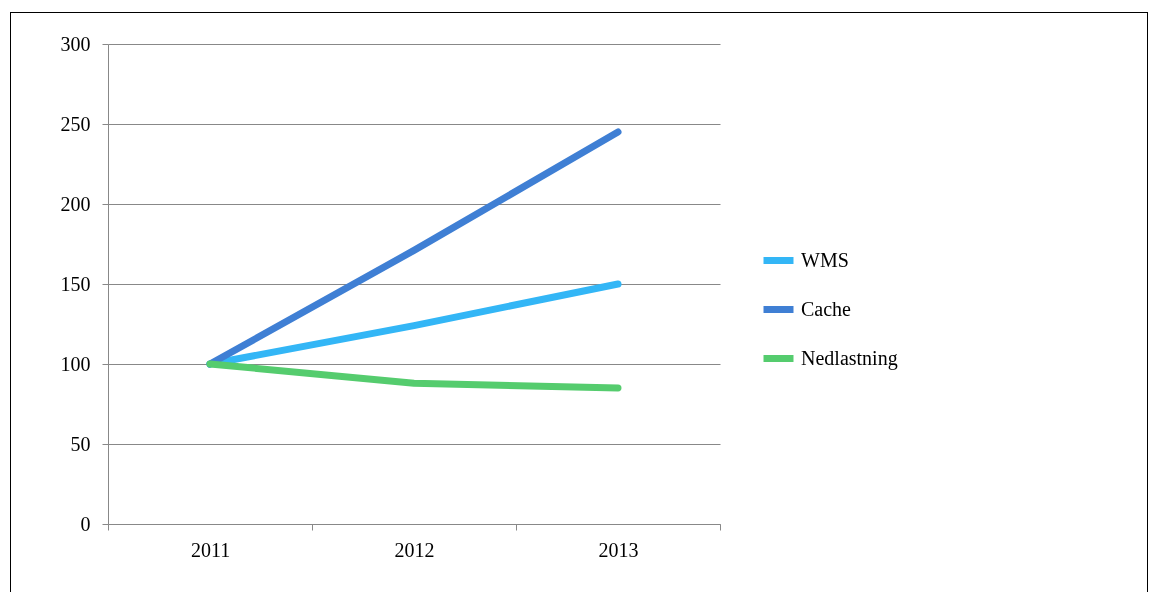 Image resolution: width=1158 pixels, height=592 pixels. Describe the element at coordinates (414, 549) in the screenshot. I see `x-tick-label: 2012` at that location.